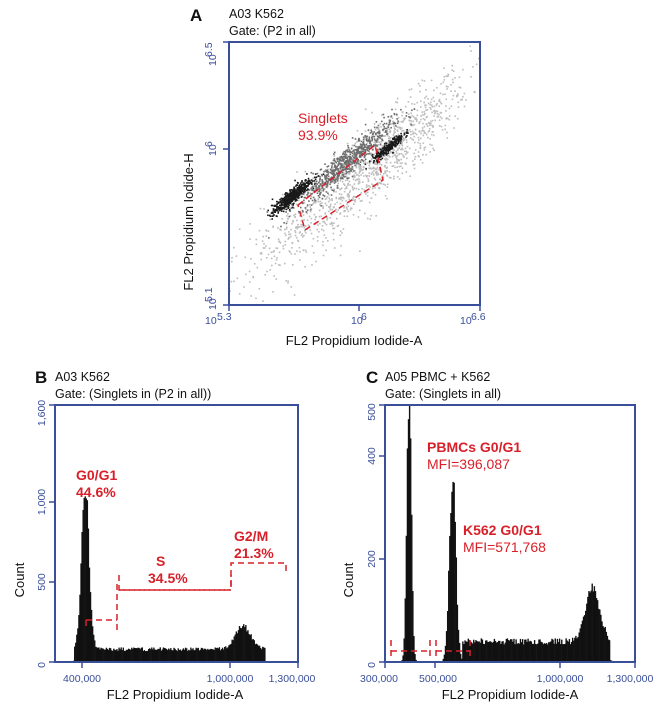 The image size is (661, 704). I want to click on svg-text: 6, so click(364, 317).